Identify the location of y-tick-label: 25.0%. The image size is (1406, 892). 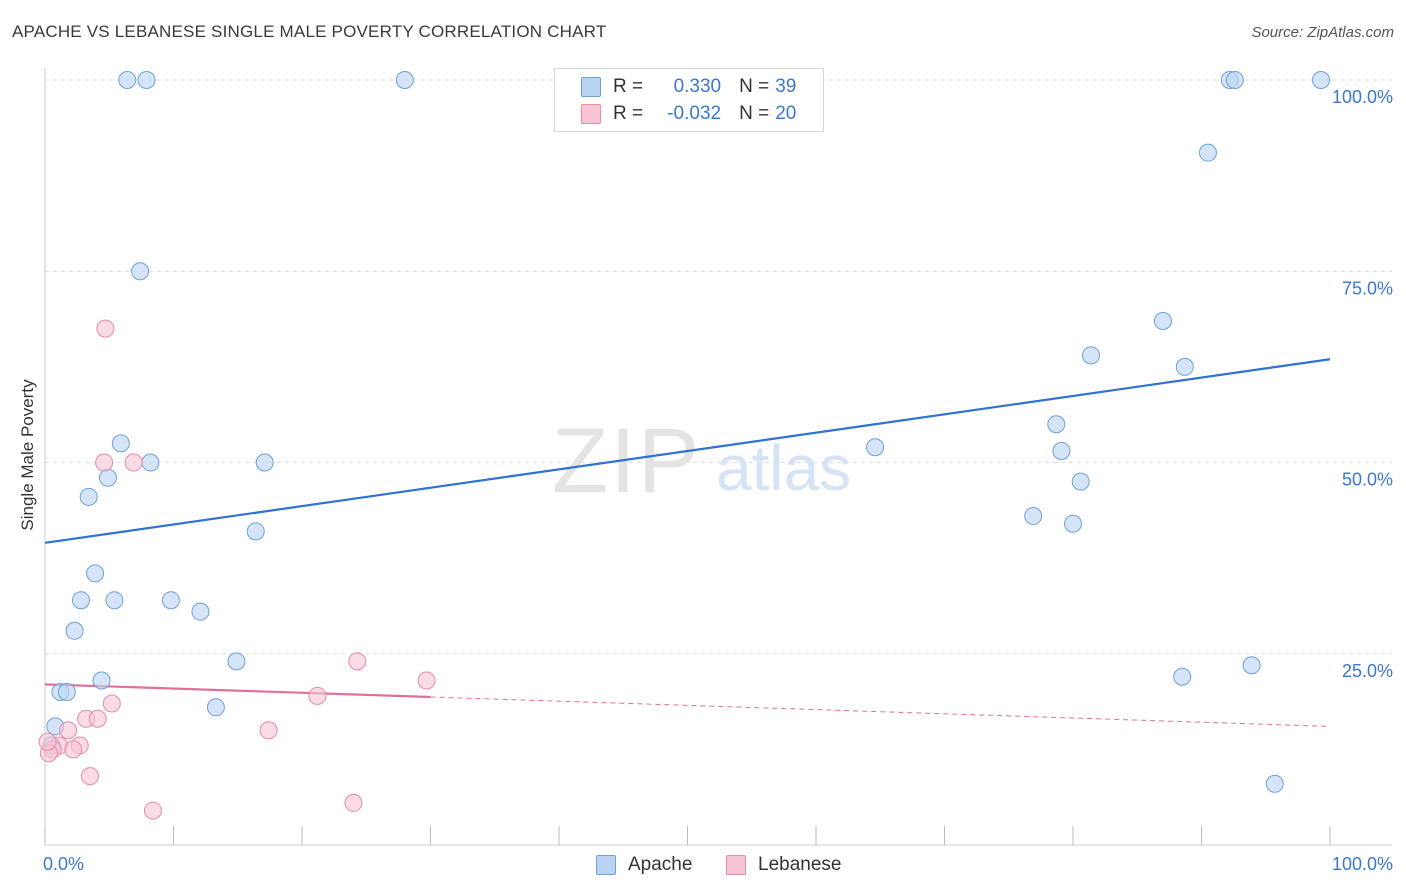
(1367, 671).